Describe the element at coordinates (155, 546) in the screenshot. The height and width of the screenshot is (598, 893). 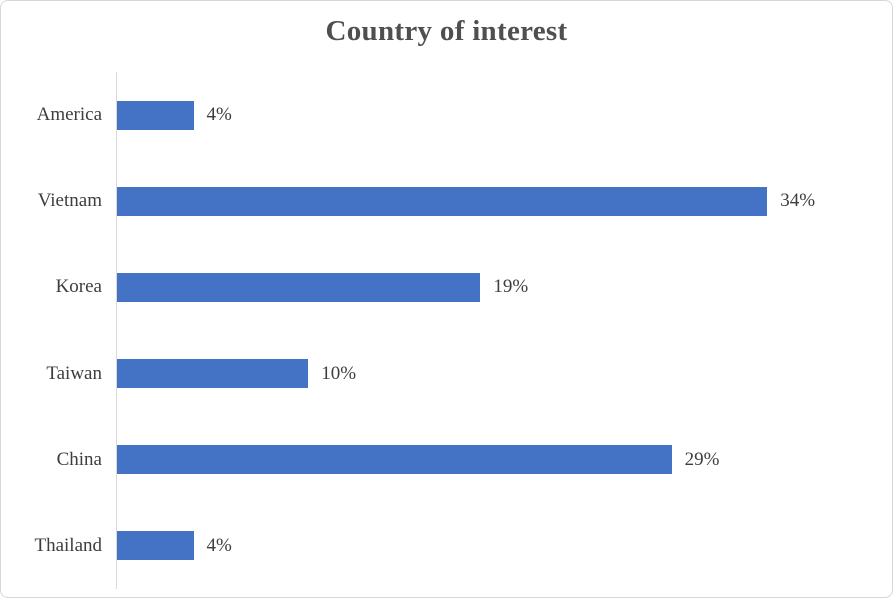
I see `bar-thailand` at that location.